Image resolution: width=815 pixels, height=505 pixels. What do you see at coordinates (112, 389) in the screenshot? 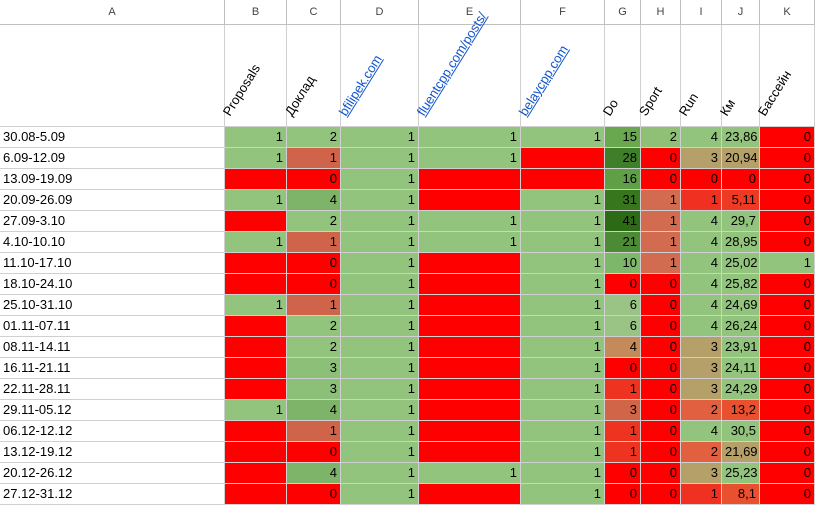
I see `row-label: 22.11-28.11` at bounding box center [112, 389].